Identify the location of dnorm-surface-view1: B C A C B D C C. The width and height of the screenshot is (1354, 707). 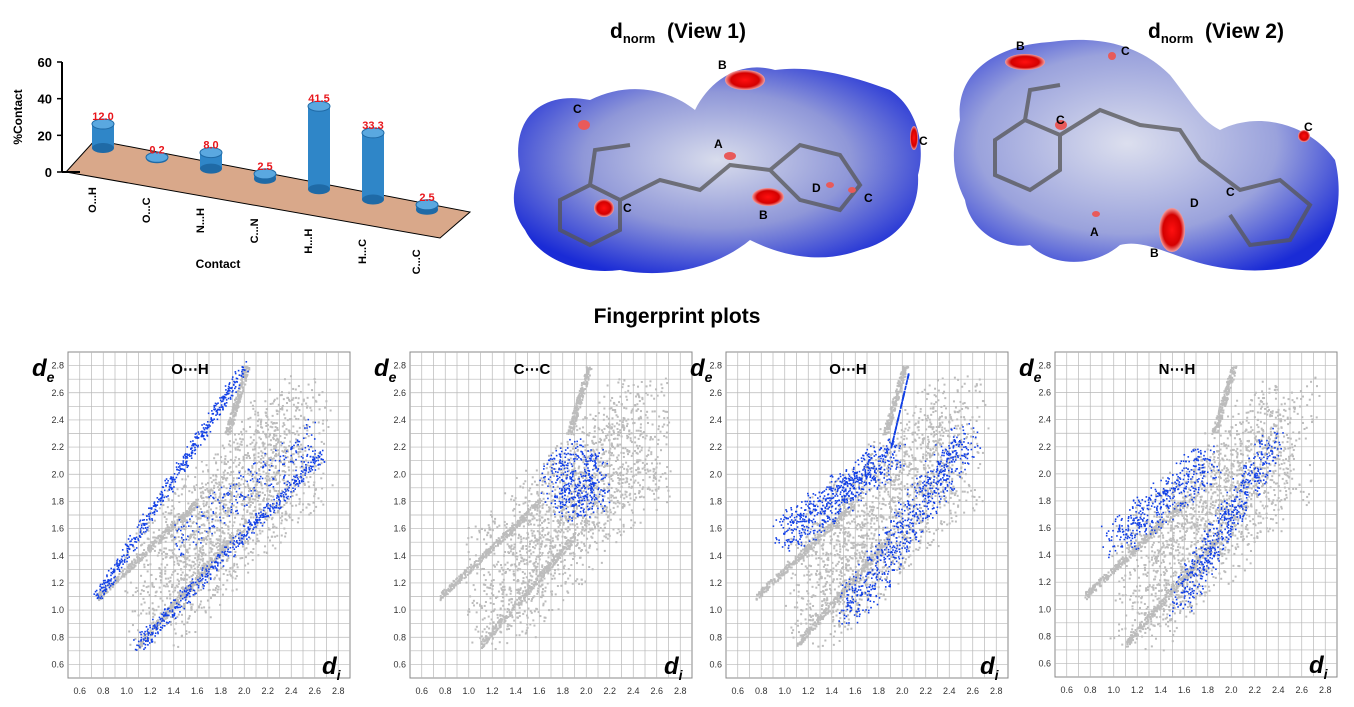
(720, 166).